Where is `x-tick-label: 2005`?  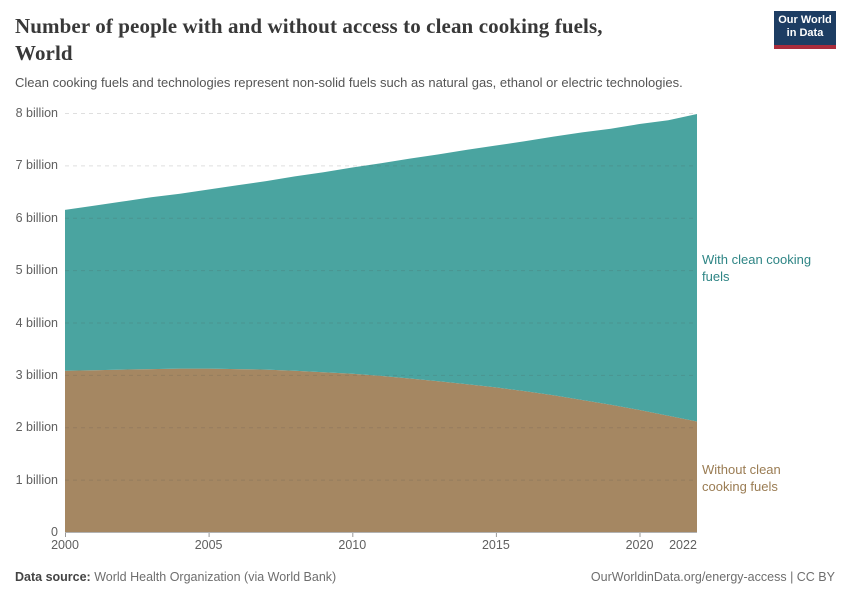 x-tick-label: 2005 is located at coordinates (208, 545).